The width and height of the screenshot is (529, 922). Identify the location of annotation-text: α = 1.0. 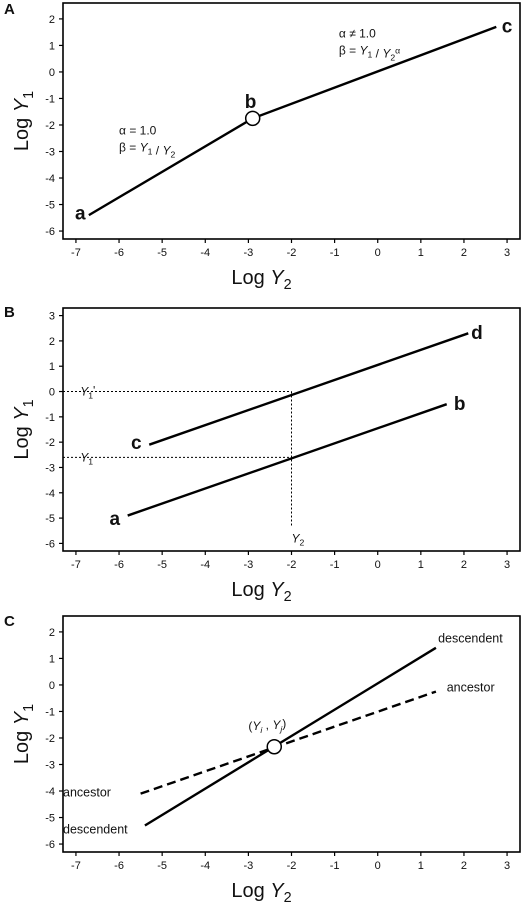
(138, 130).